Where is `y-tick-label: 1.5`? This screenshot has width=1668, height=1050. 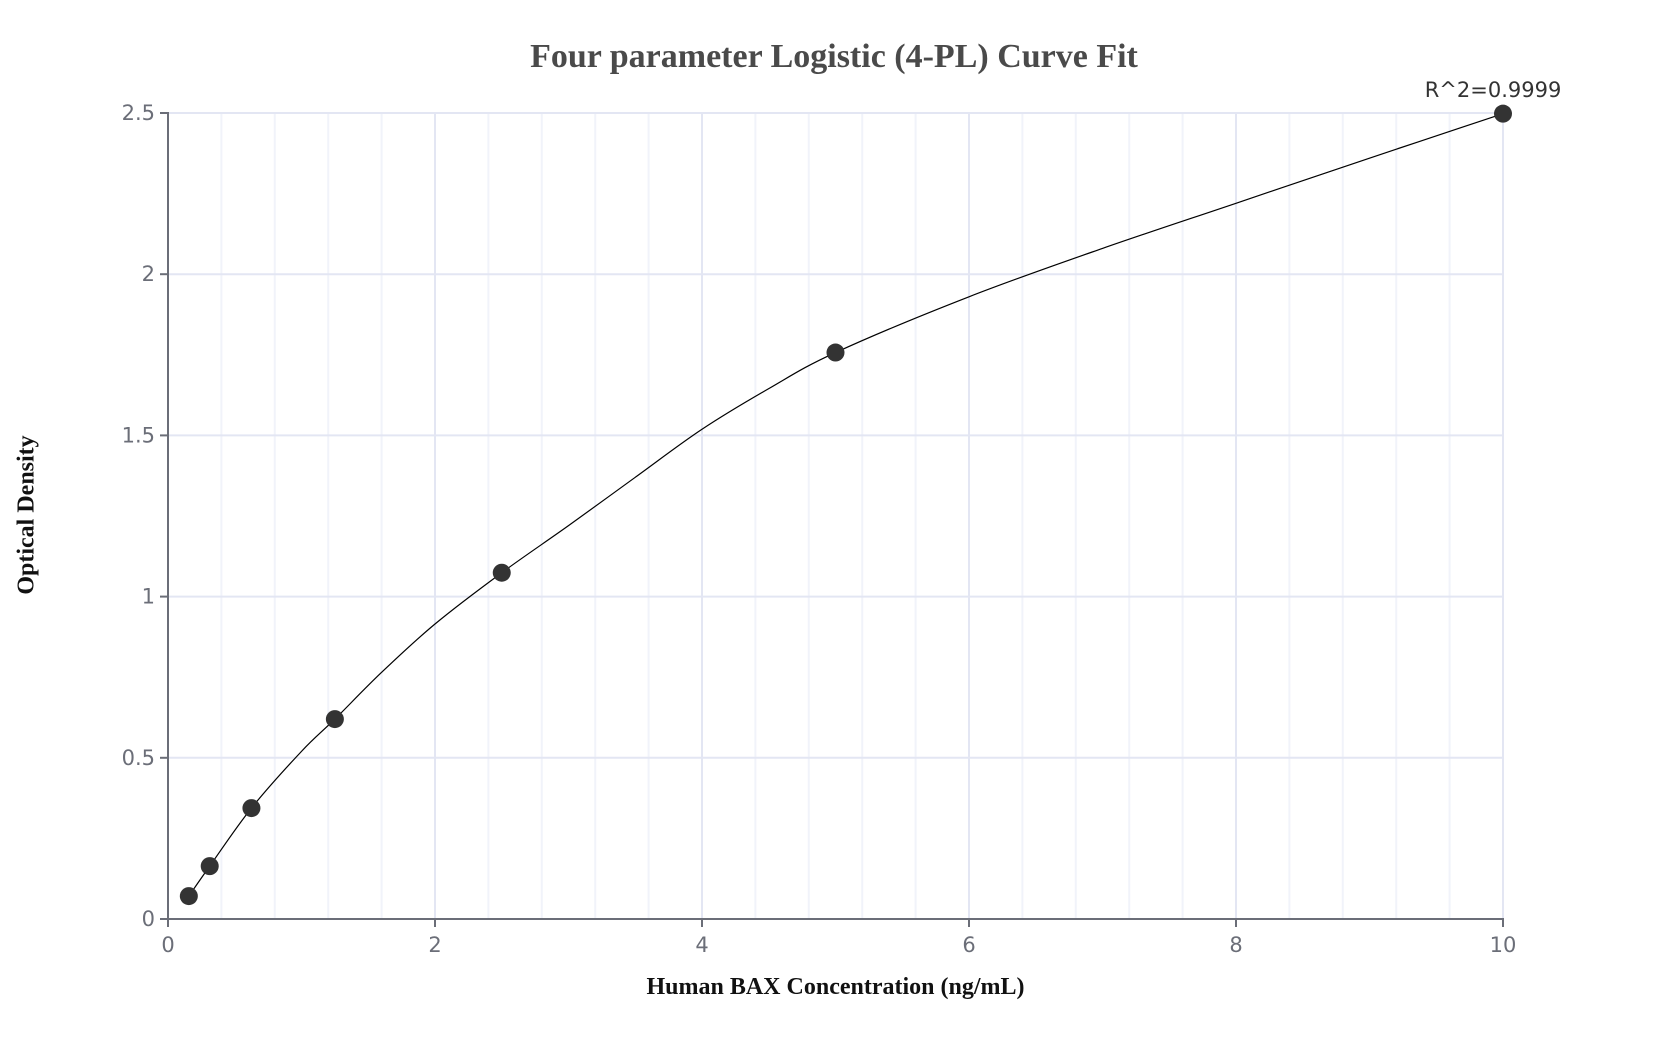 y-tick-label: 1.5 is located at coordinates (138, 435).